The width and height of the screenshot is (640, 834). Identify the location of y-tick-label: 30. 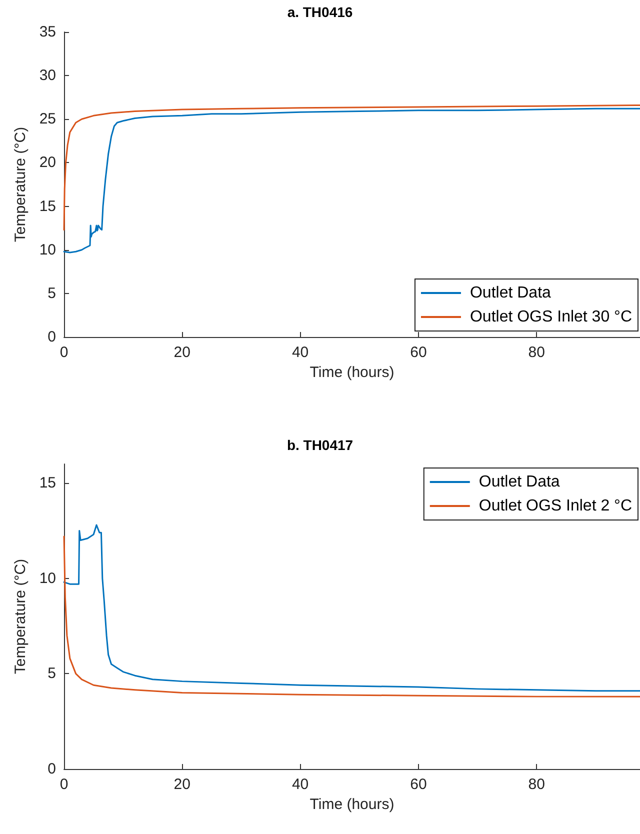
(47, 75).